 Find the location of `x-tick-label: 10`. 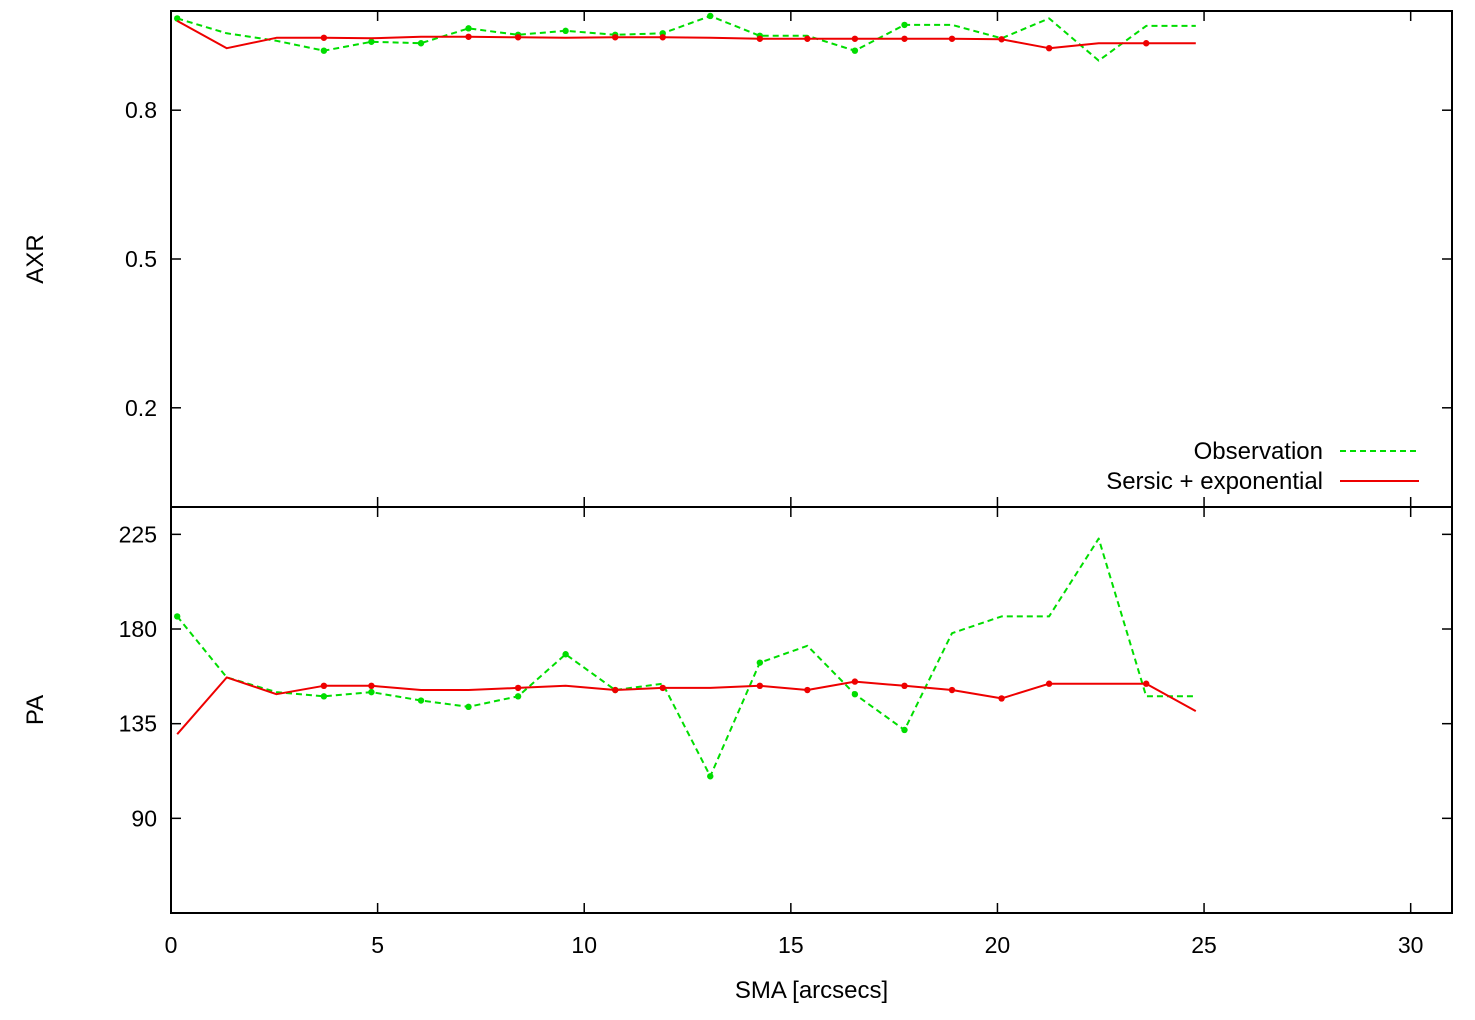

x-tick-label: 10 is located at coordinates (584, 945).